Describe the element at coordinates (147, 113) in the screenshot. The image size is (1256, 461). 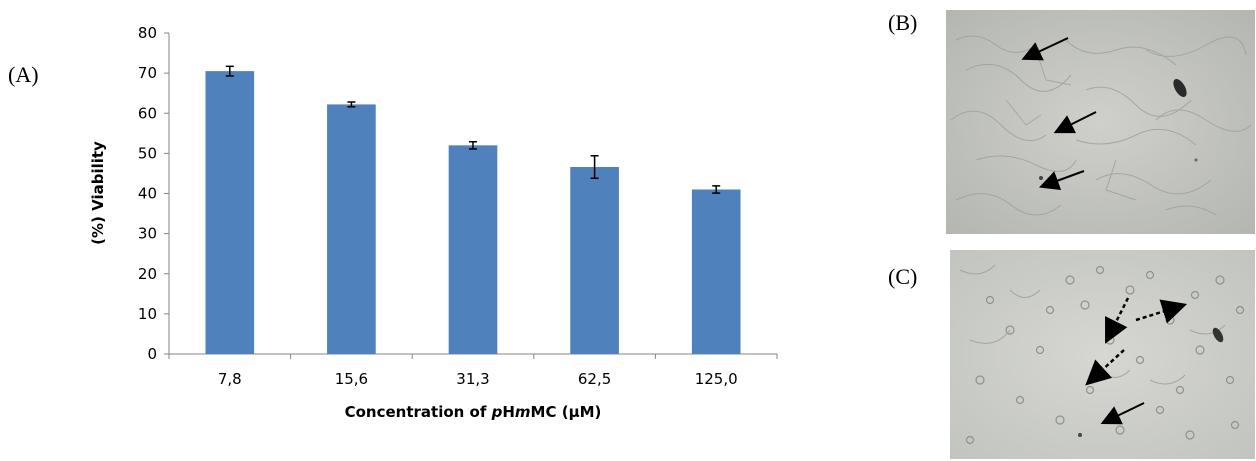
I see `y-tick-label: 60` at that location.